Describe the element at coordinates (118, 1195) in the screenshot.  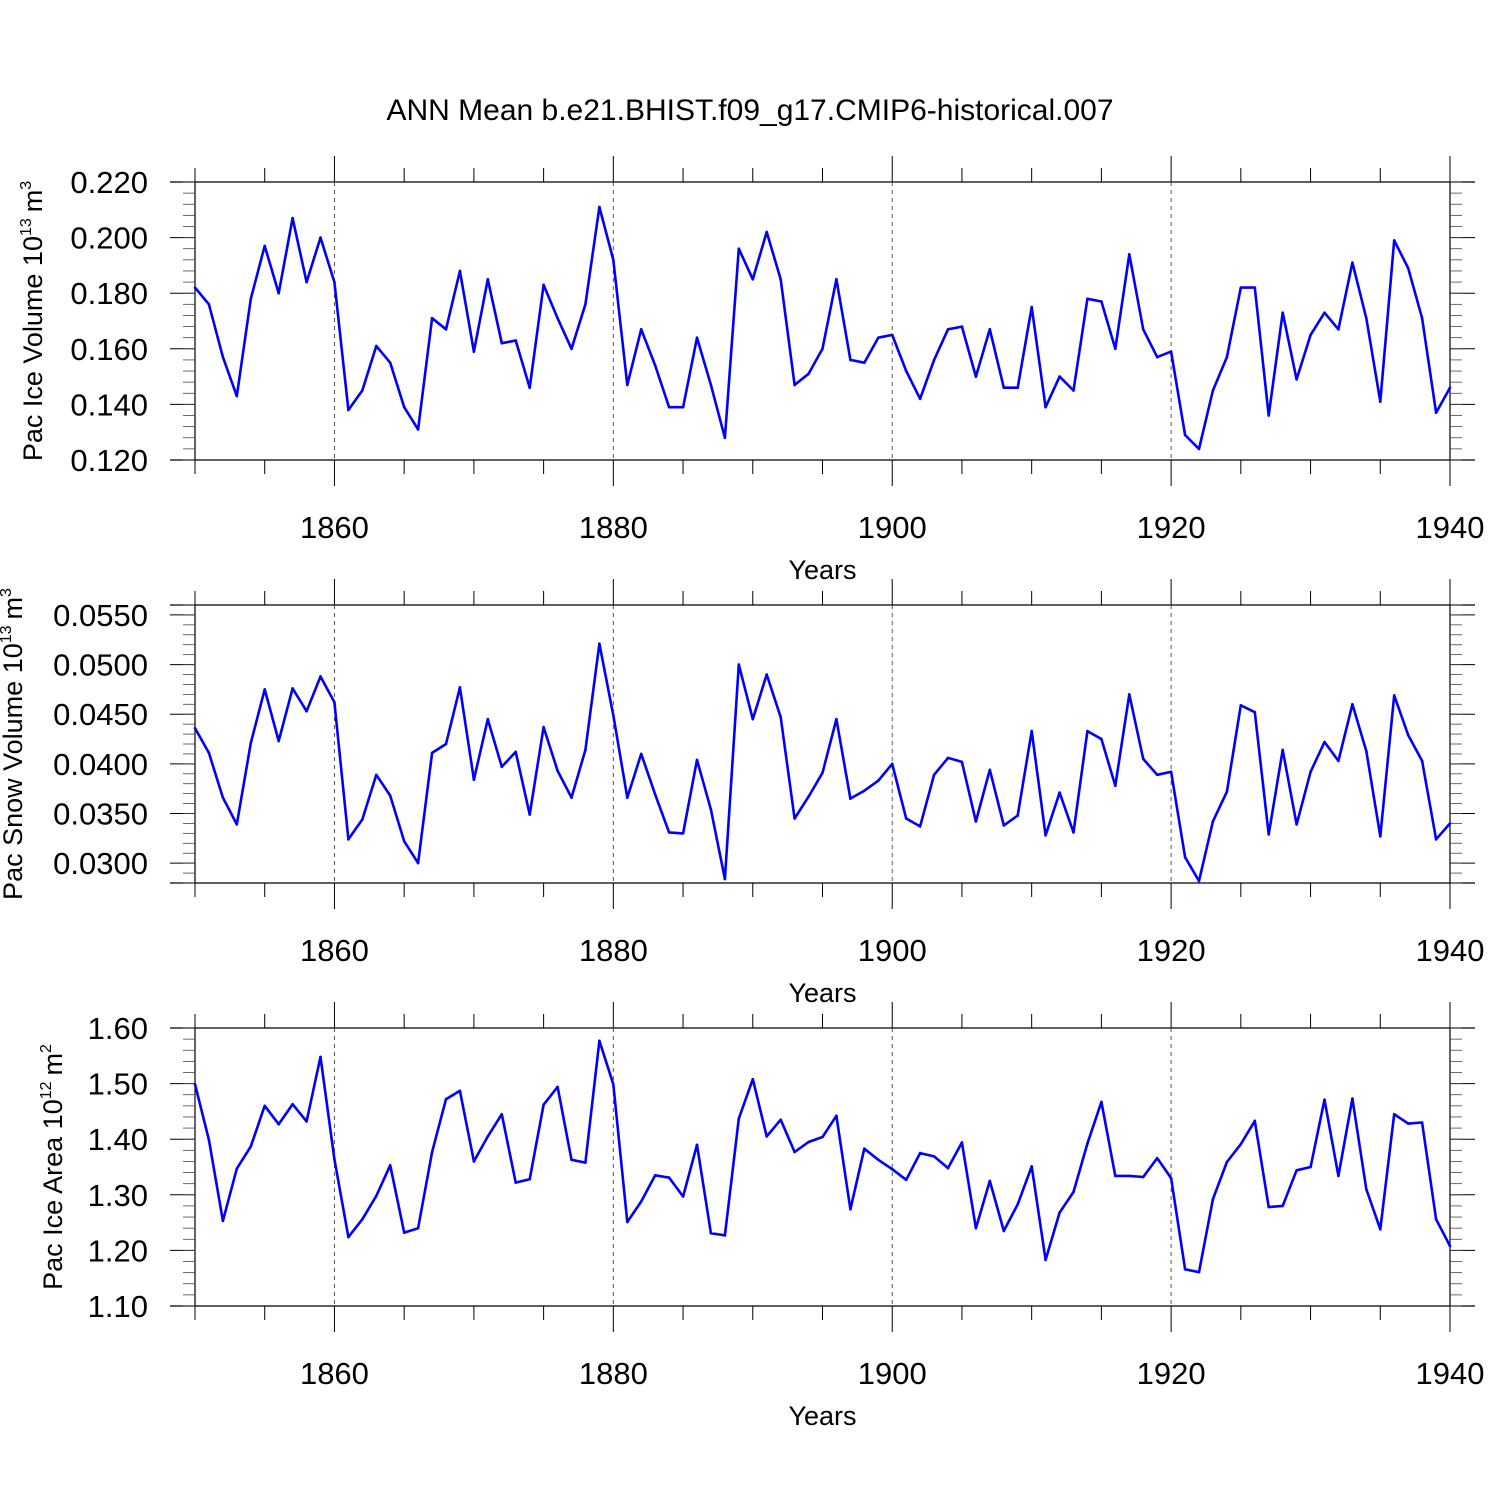
I see `y-tick-label: 1.30` at that location.